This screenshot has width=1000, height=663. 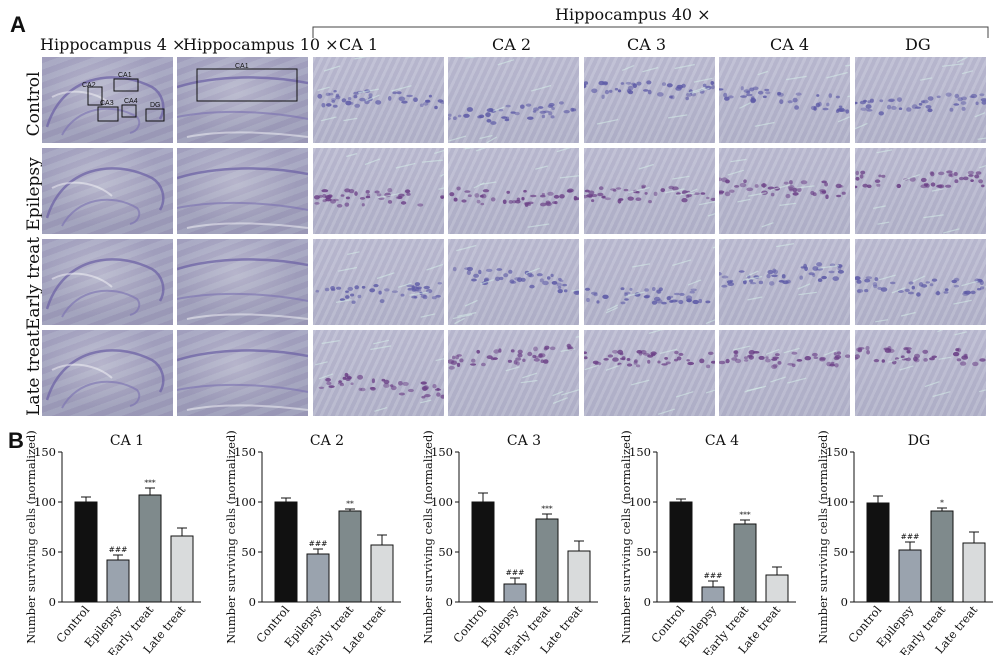 What do you see at coordinates (942, 502) in the screenshot?
I see `significance-marker: *` at bounding box center [942, 502].